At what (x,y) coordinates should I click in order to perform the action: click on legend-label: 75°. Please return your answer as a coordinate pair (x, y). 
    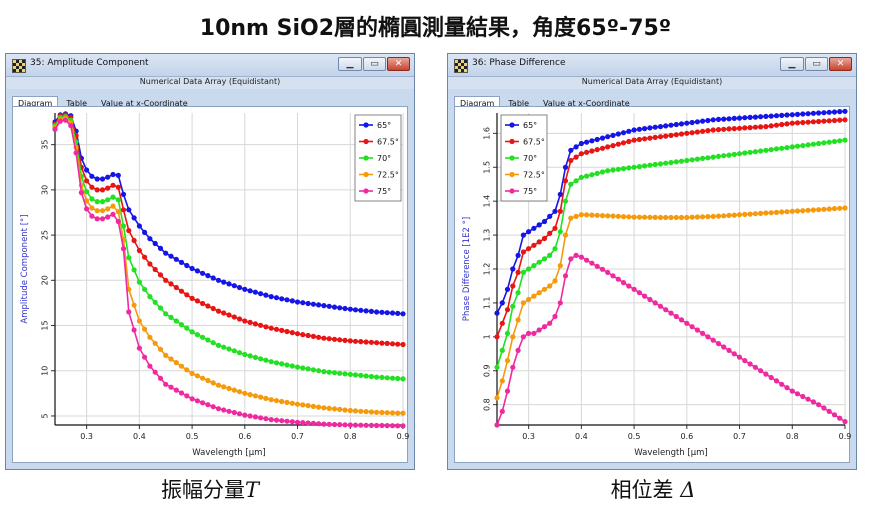
    Looking at the image, I should click on (384, 191).